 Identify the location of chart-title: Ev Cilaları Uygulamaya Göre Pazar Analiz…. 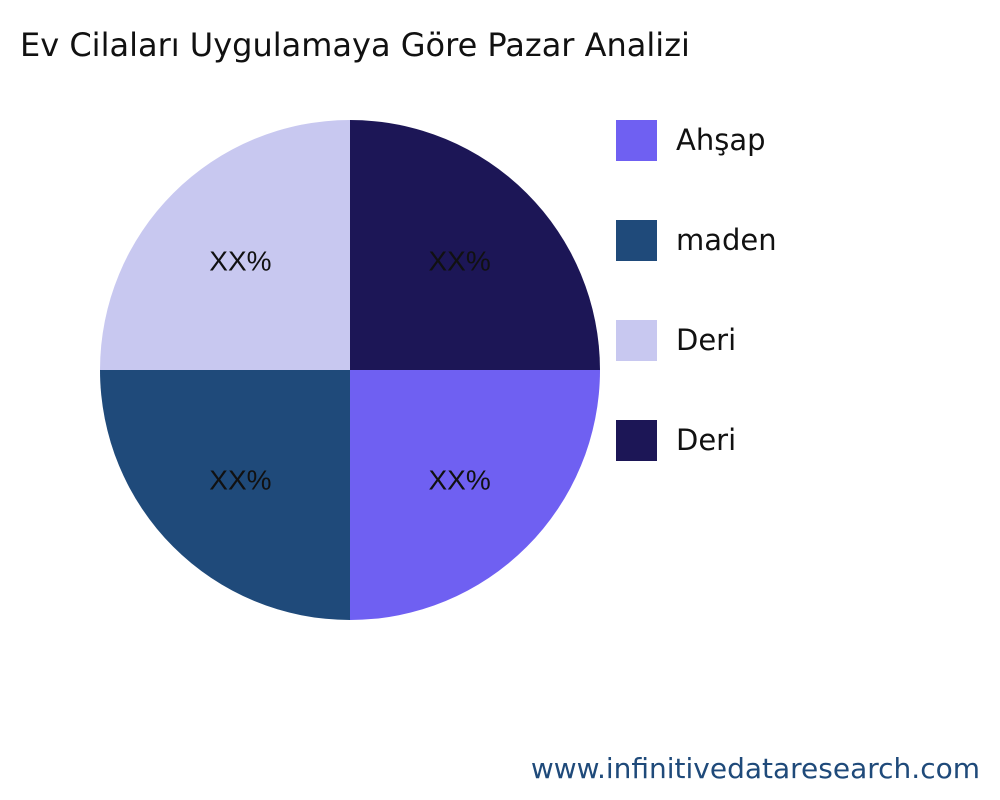
(355, 45).